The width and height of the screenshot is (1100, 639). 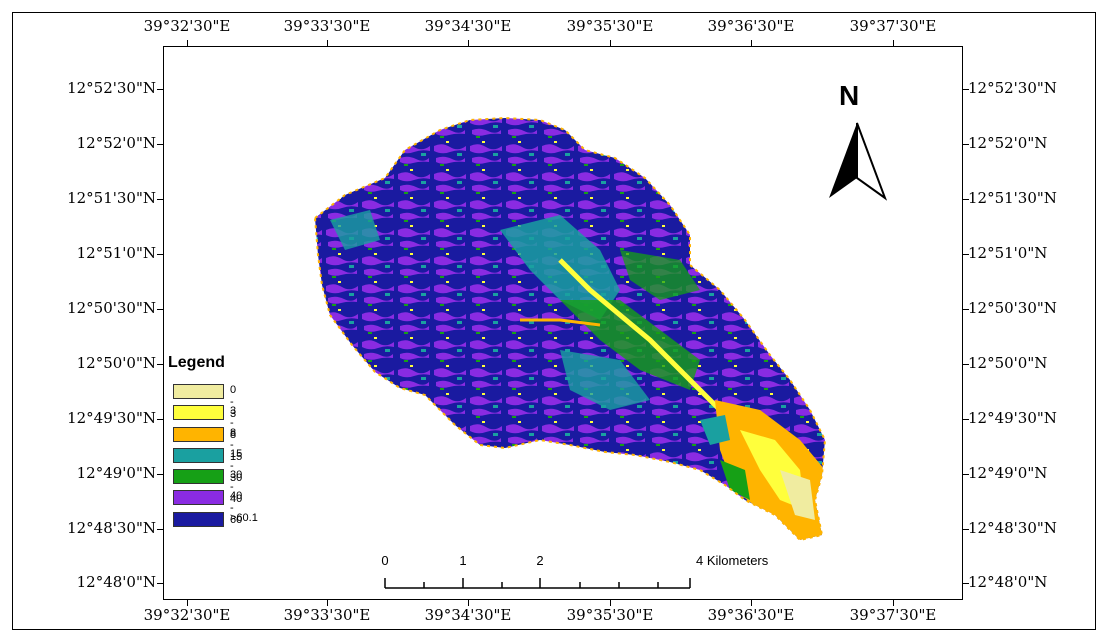 What do you see at coordinates (385, 560) in the screenshot?
I see `scale-label-0: 0` at bounding box center [385, 560].